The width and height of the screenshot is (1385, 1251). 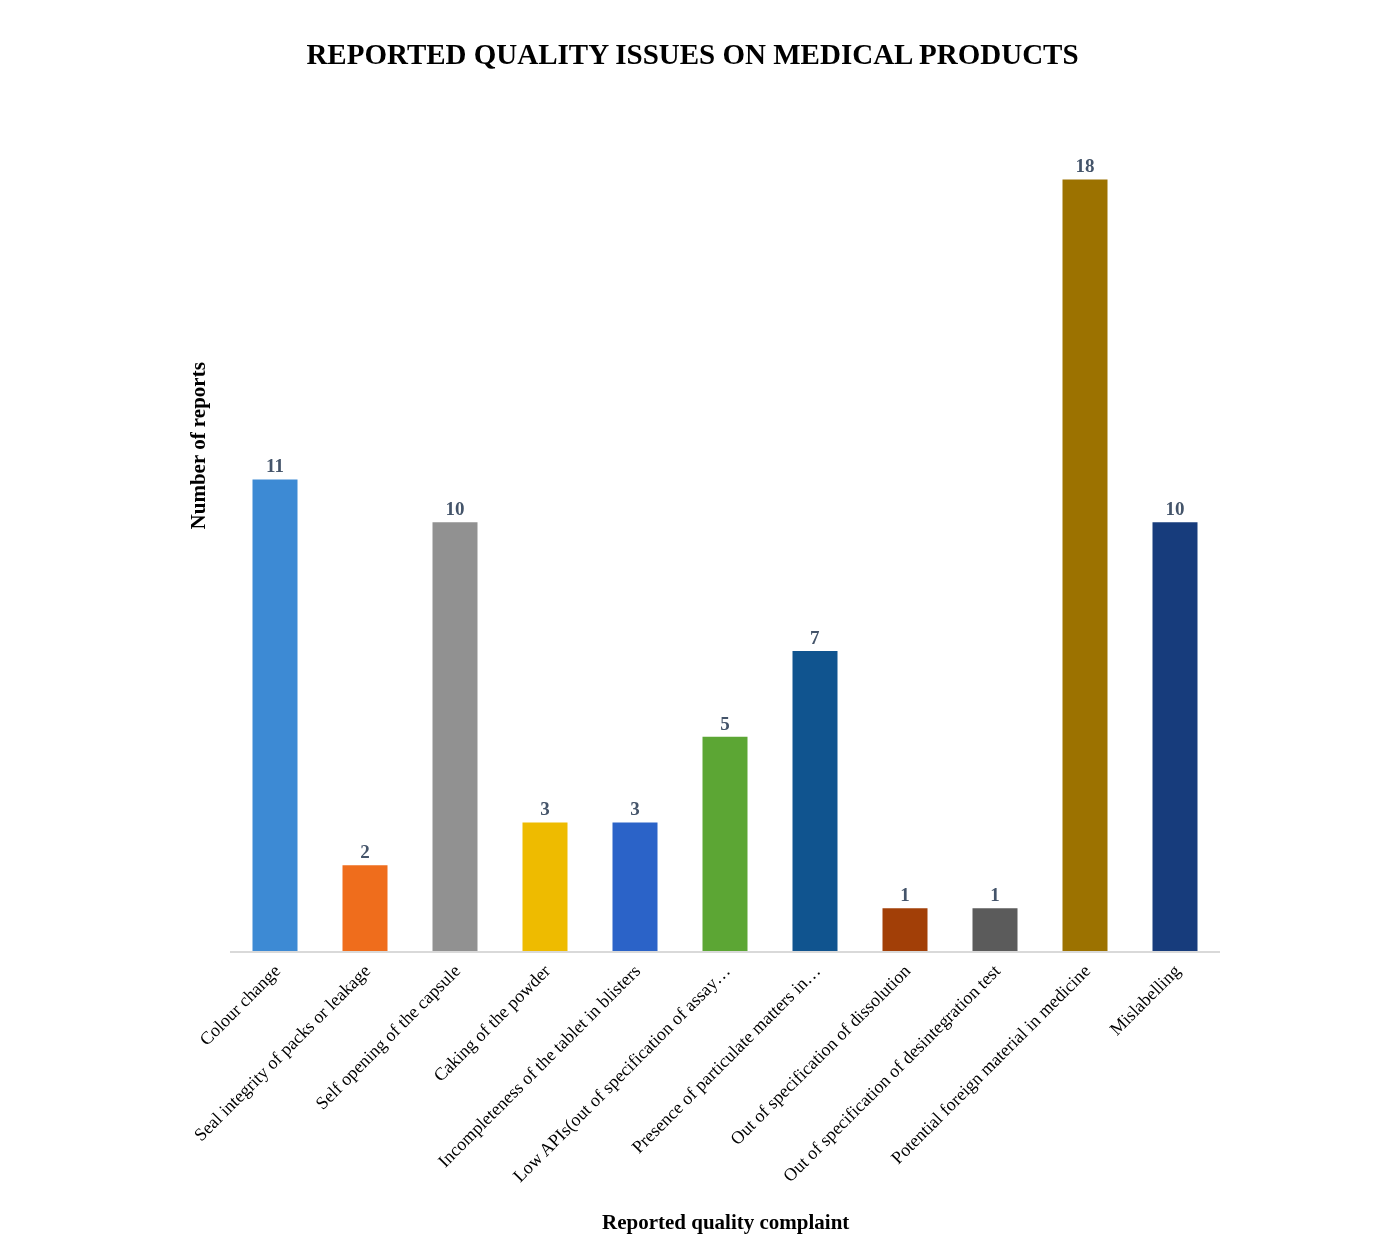 I want to click on x-axis-title: Reported quality complaint, so click(x=726, y=1222).